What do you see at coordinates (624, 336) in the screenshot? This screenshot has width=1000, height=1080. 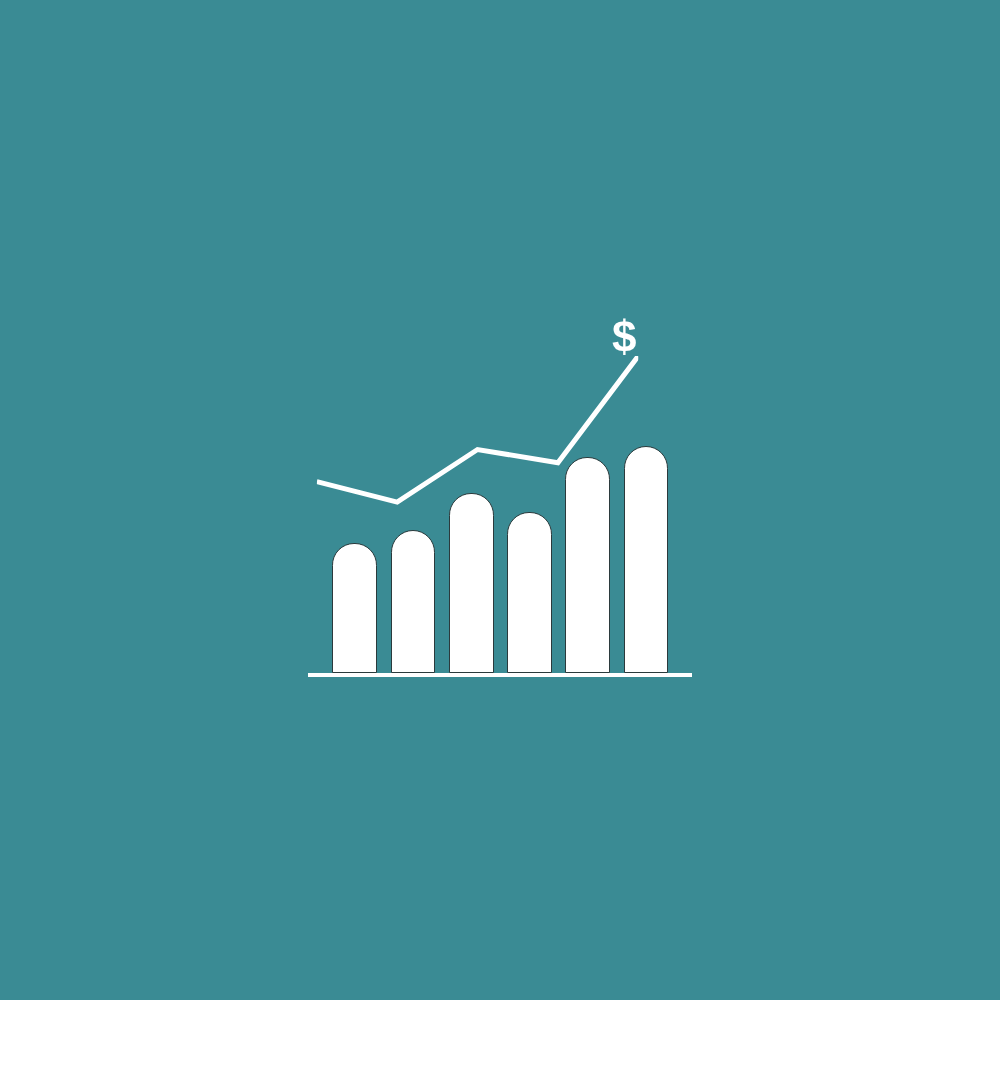 I see `annotation: $` at bounding box center [624, 336].